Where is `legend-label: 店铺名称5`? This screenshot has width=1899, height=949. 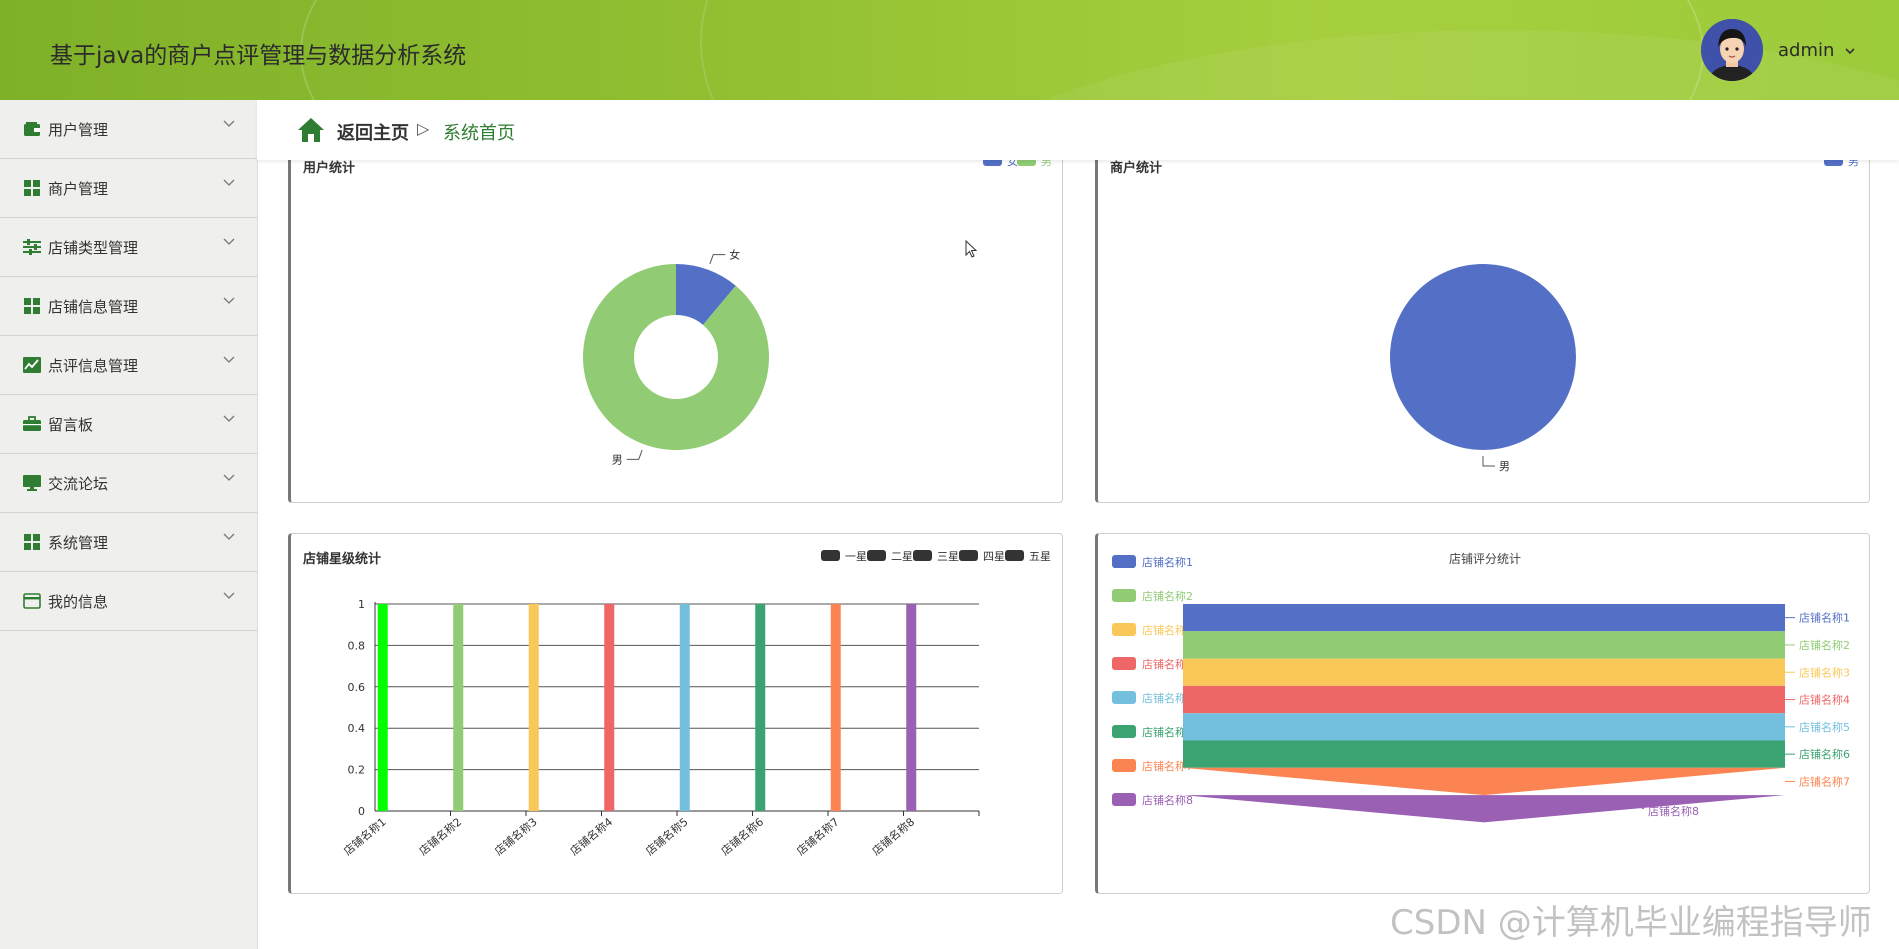 legend-label: 店铺名称5 is located at coordinates (1167, 698).